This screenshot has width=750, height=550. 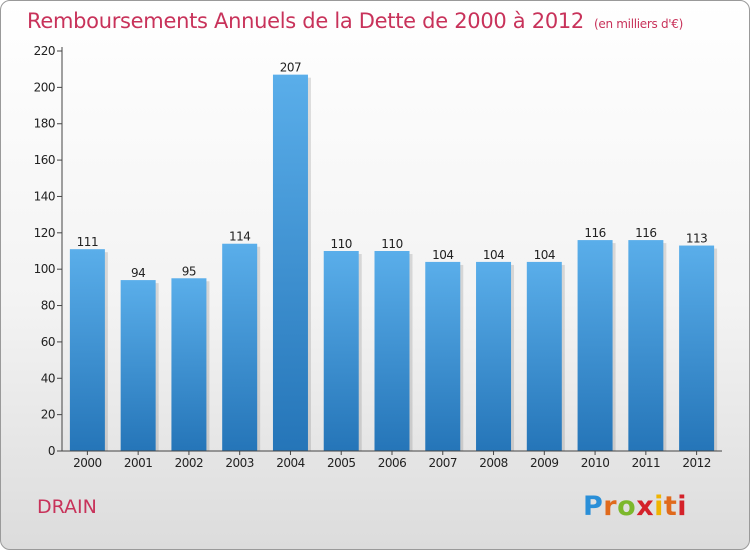 I want to click on x-tick-label: 2009, so click(x=544, y=463).